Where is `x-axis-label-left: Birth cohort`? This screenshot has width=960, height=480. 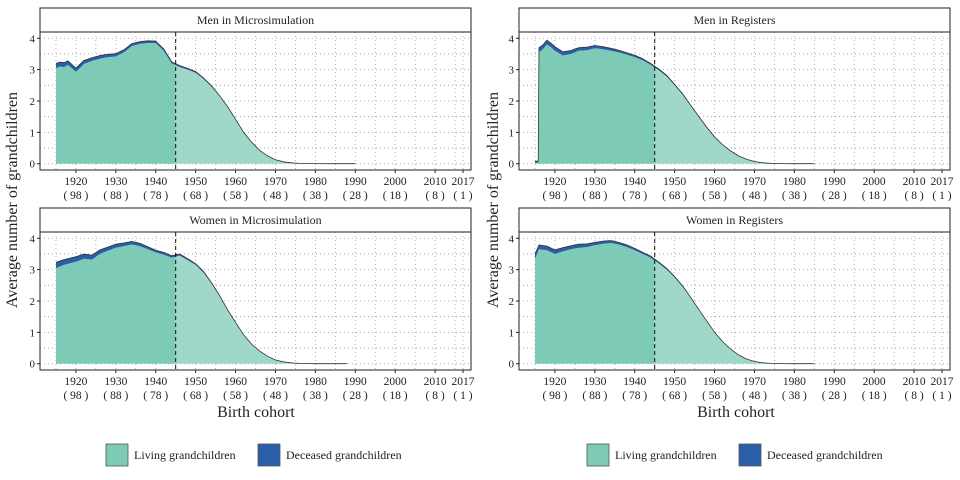
x-axis-label-left: Birth cohort is located at coordinates (256, 412).